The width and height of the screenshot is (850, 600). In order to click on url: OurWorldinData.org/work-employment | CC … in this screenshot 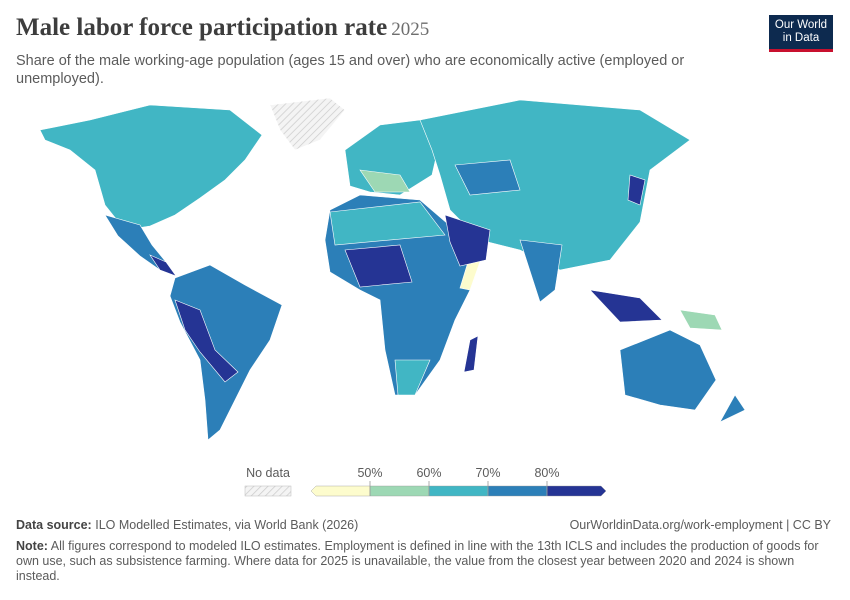, I will do `click(700, 525)`.